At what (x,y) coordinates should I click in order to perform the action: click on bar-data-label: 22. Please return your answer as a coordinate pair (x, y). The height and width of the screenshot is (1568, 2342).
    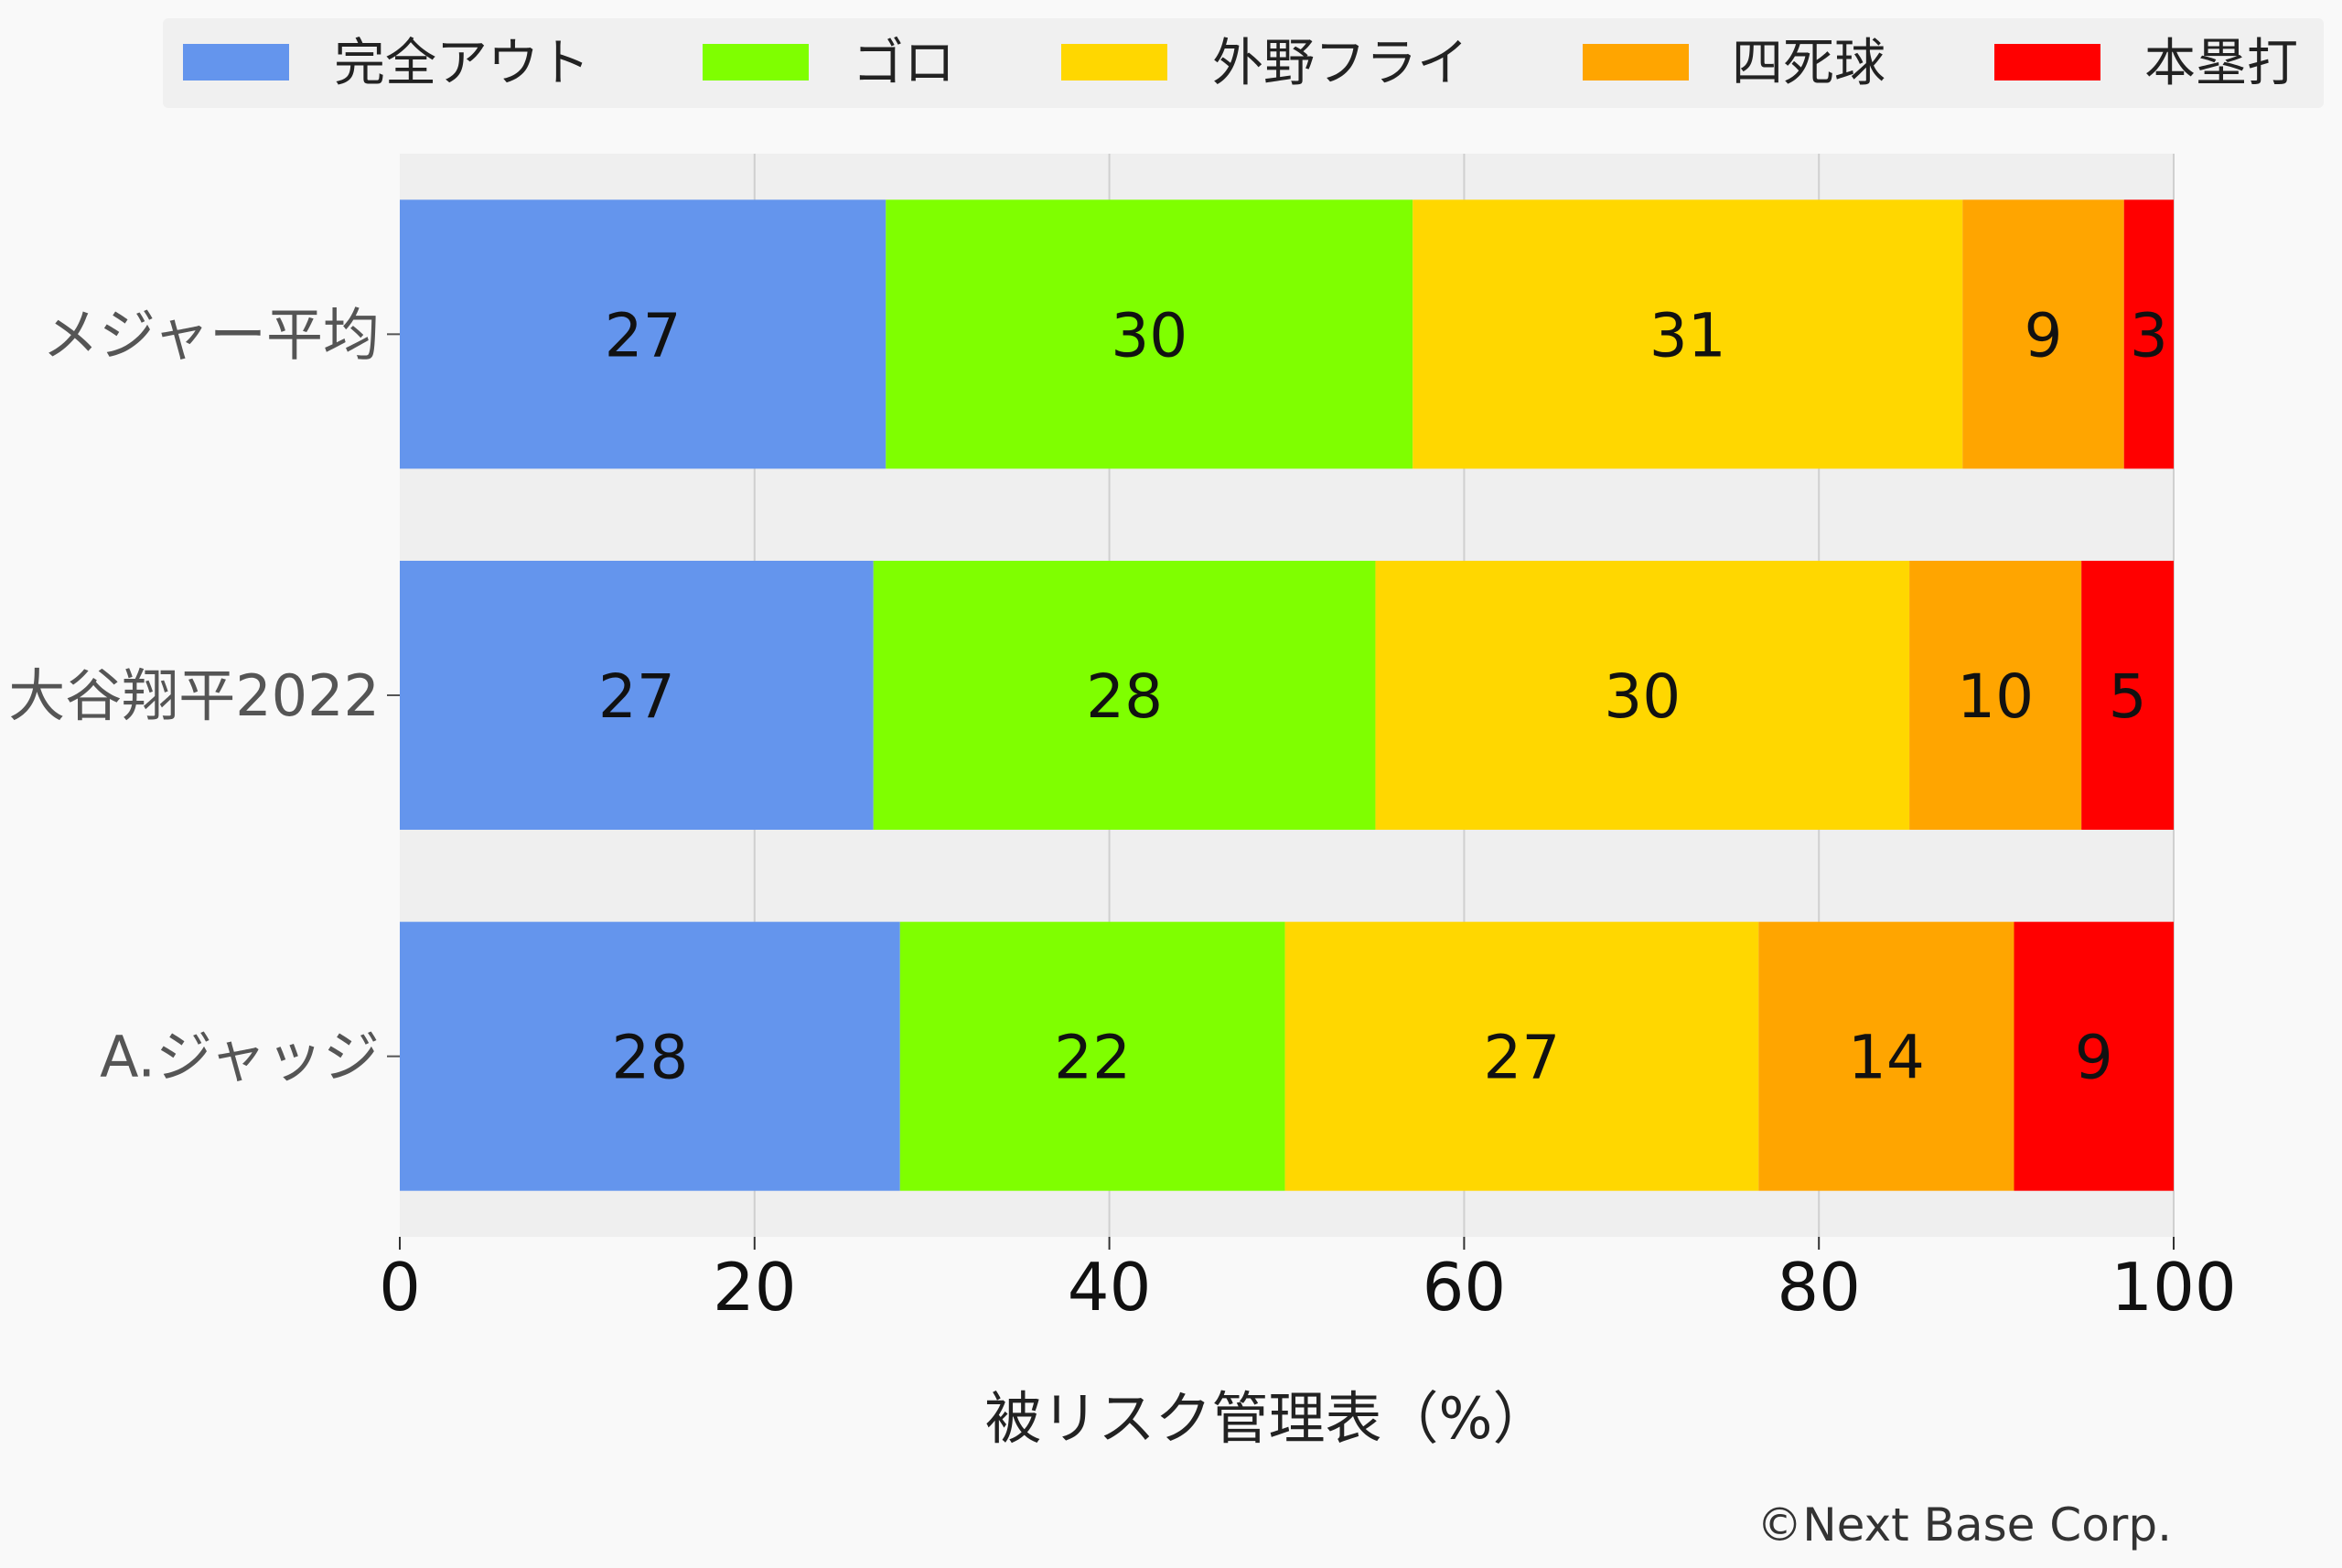
    Looking at the image, I should click on (1092, 1058).